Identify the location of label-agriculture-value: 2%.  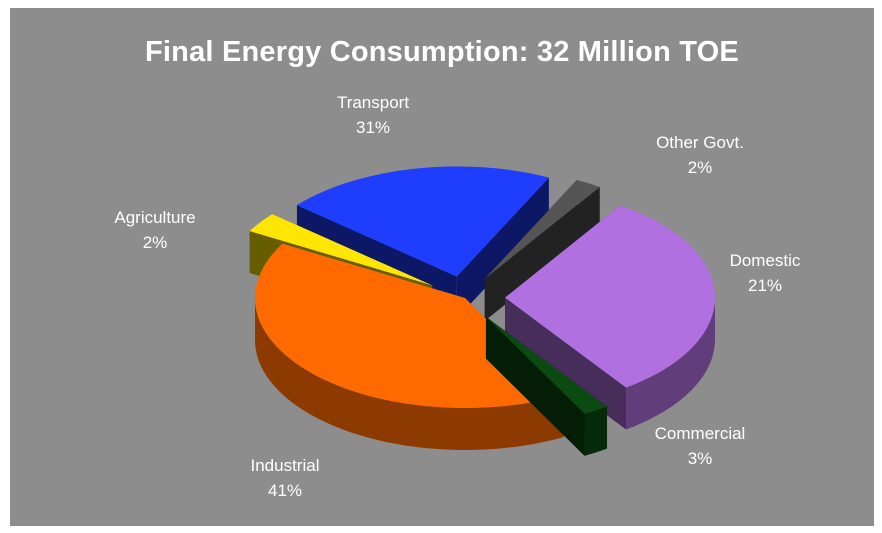
(155, 242).